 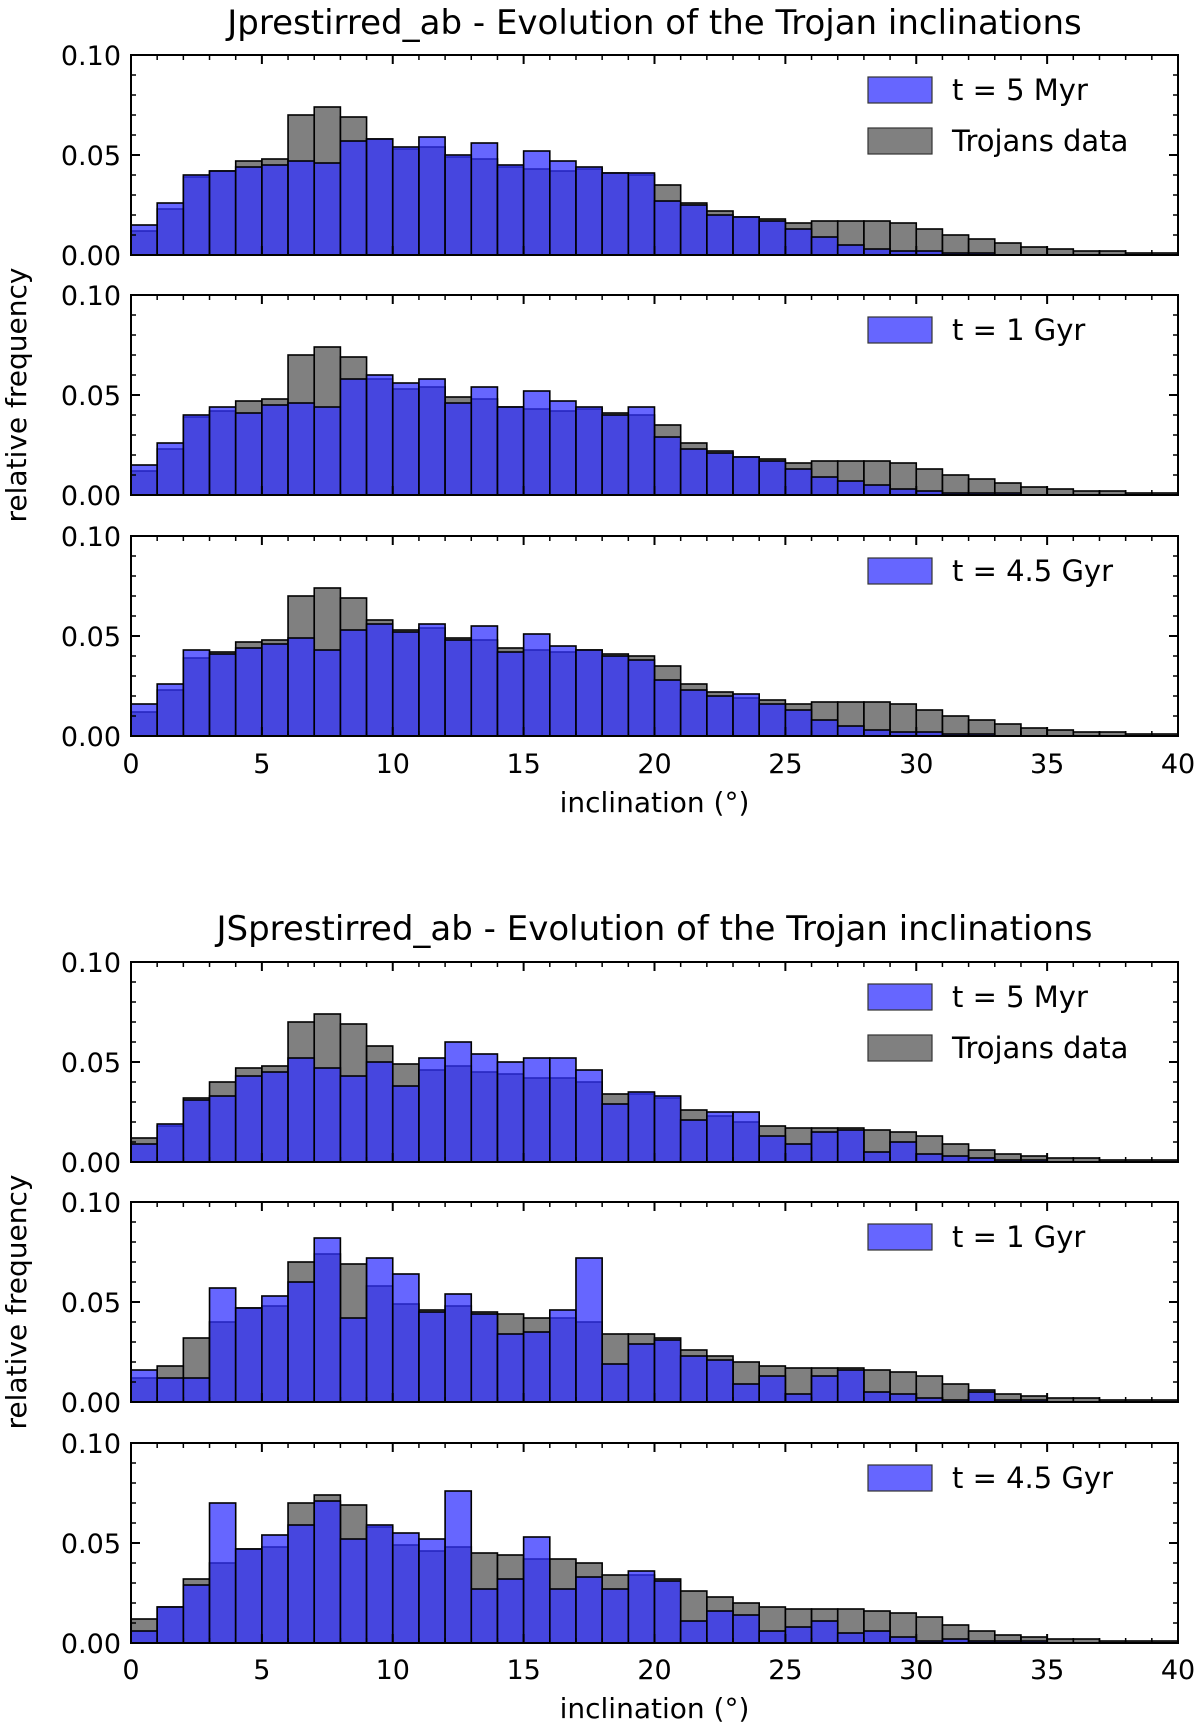 What do you see at coordinates (1047, 764) in the screenshot?
I see `x-tick-label: 35` at bounding box center [1047, 764].